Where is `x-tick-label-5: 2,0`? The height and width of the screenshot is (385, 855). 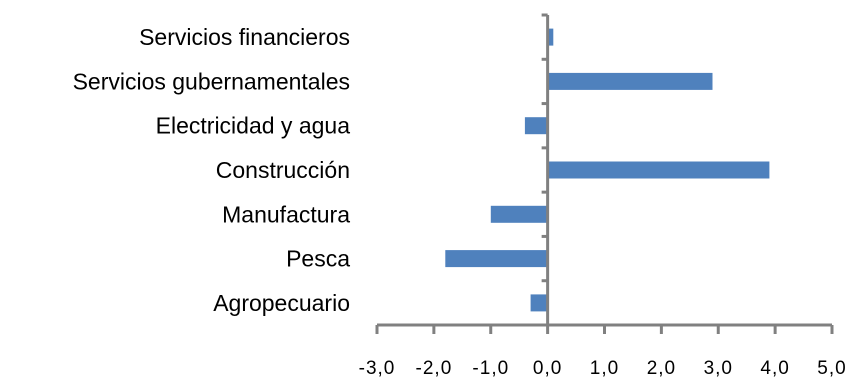 x-tick-label-5: 2,0 is located at coordinates (661, 368).